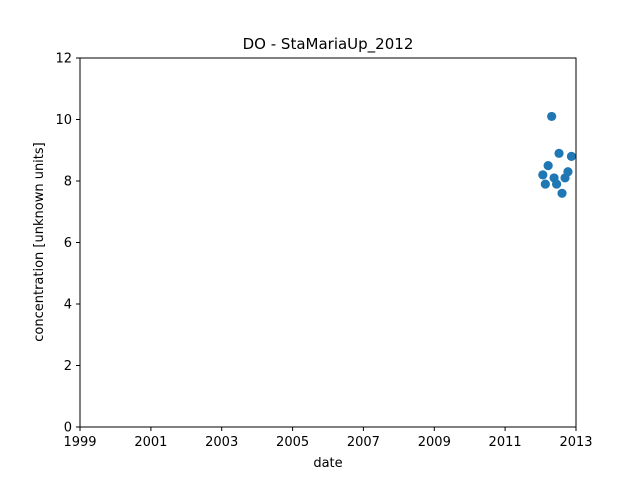 The width and height of the screenshot is (640, 480). I want to click on chart-title: DO - StaMariaUp_2012, so click(328, 44).